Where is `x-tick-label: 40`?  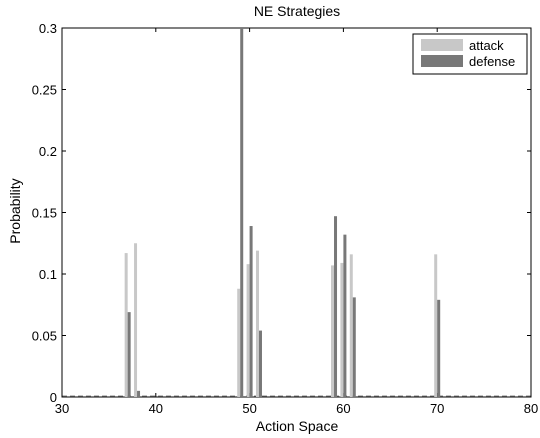 x-tick-label: 40 is located at coordinates (156, 408).